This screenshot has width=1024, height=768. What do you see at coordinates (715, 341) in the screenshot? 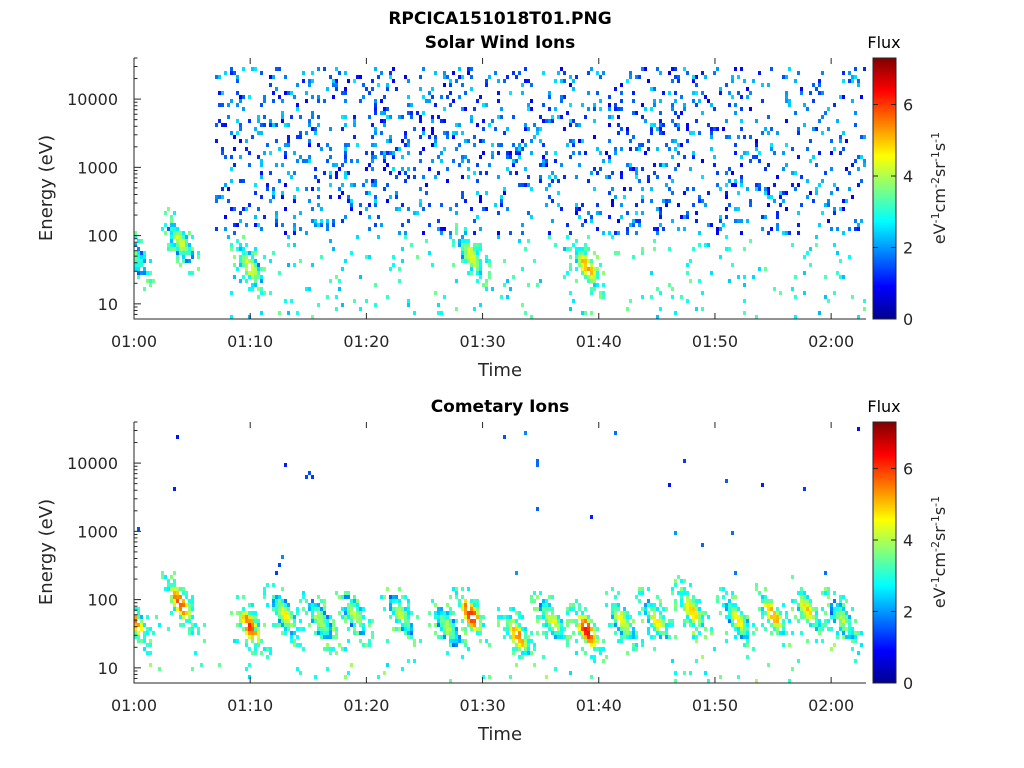
I see `x-tick-label: 01:50` at bounding box center [715, 341].